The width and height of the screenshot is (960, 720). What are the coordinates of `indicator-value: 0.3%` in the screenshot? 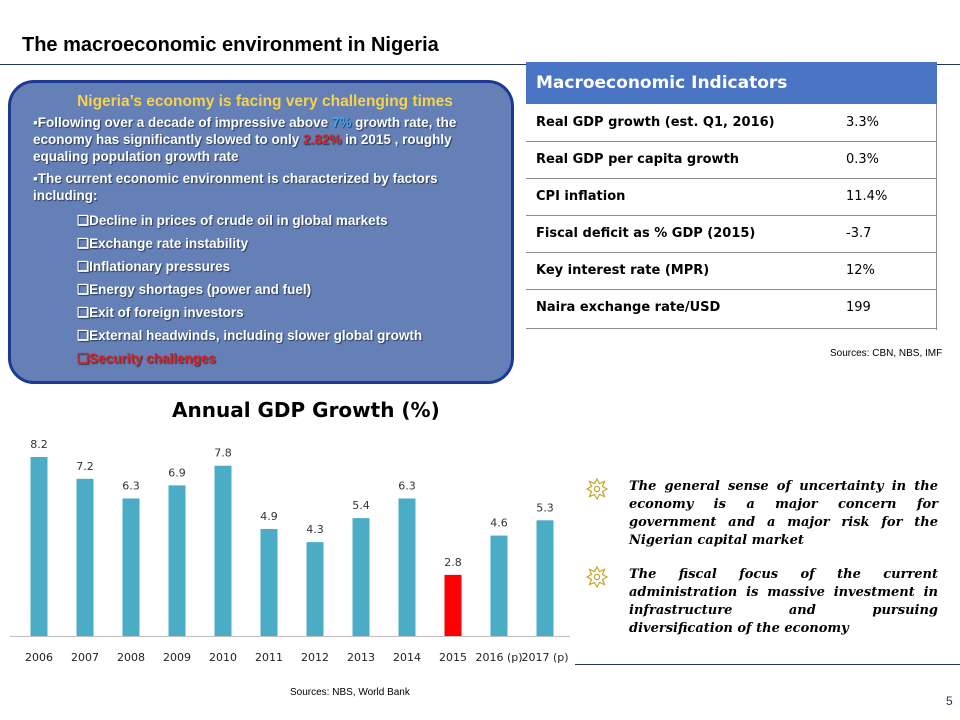 It's located at (886, 160).